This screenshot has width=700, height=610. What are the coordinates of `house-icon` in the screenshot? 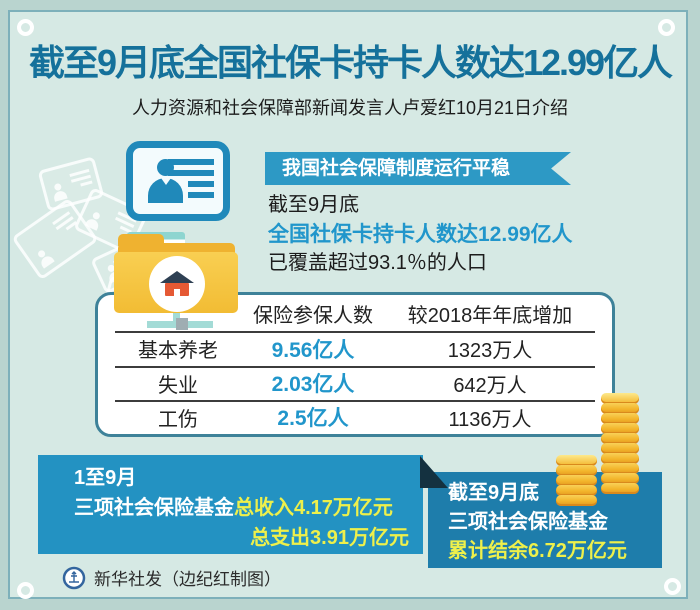 It's located at (177, 284).